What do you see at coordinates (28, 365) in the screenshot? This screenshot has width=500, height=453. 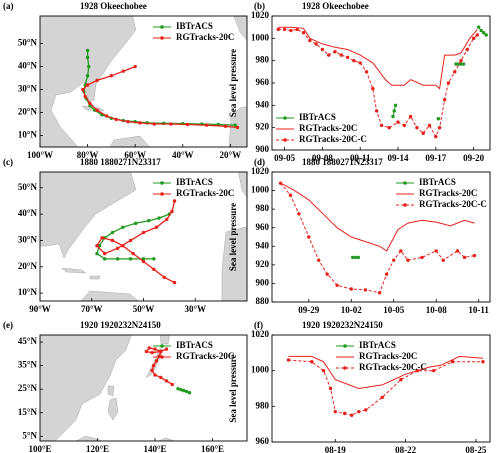 I see `y-tick-label: 35°N` at bounding box center [28, 365].